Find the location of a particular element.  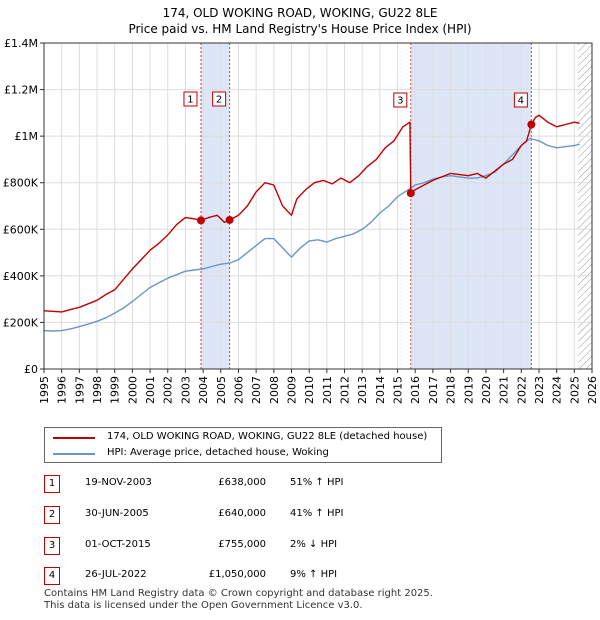

x-tick-label: 2002 is located at coordinates (168, 390).